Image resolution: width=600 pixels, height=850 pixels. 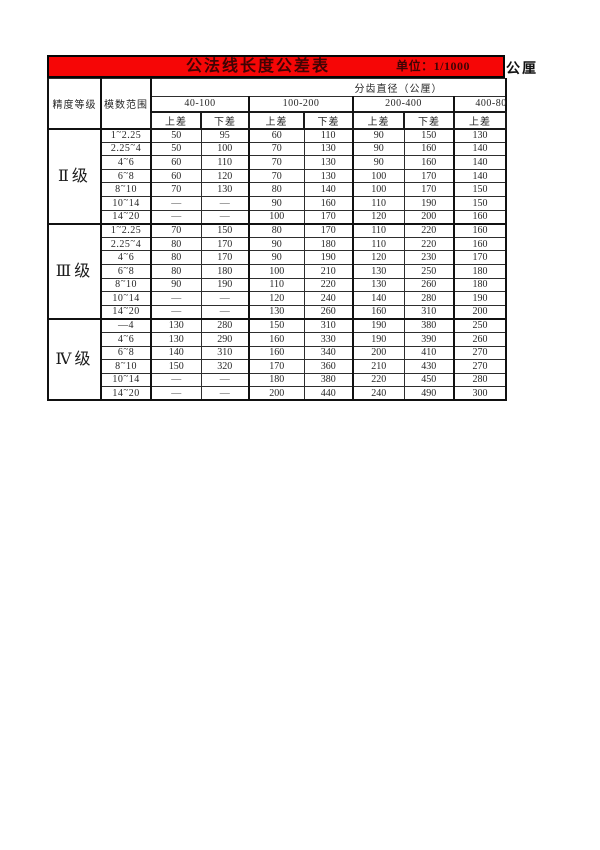 What do you see at coordinates (74, 271) in the screenshot?
I see `grade-cell: Ⅲ级` at bounding box center [74, 271].